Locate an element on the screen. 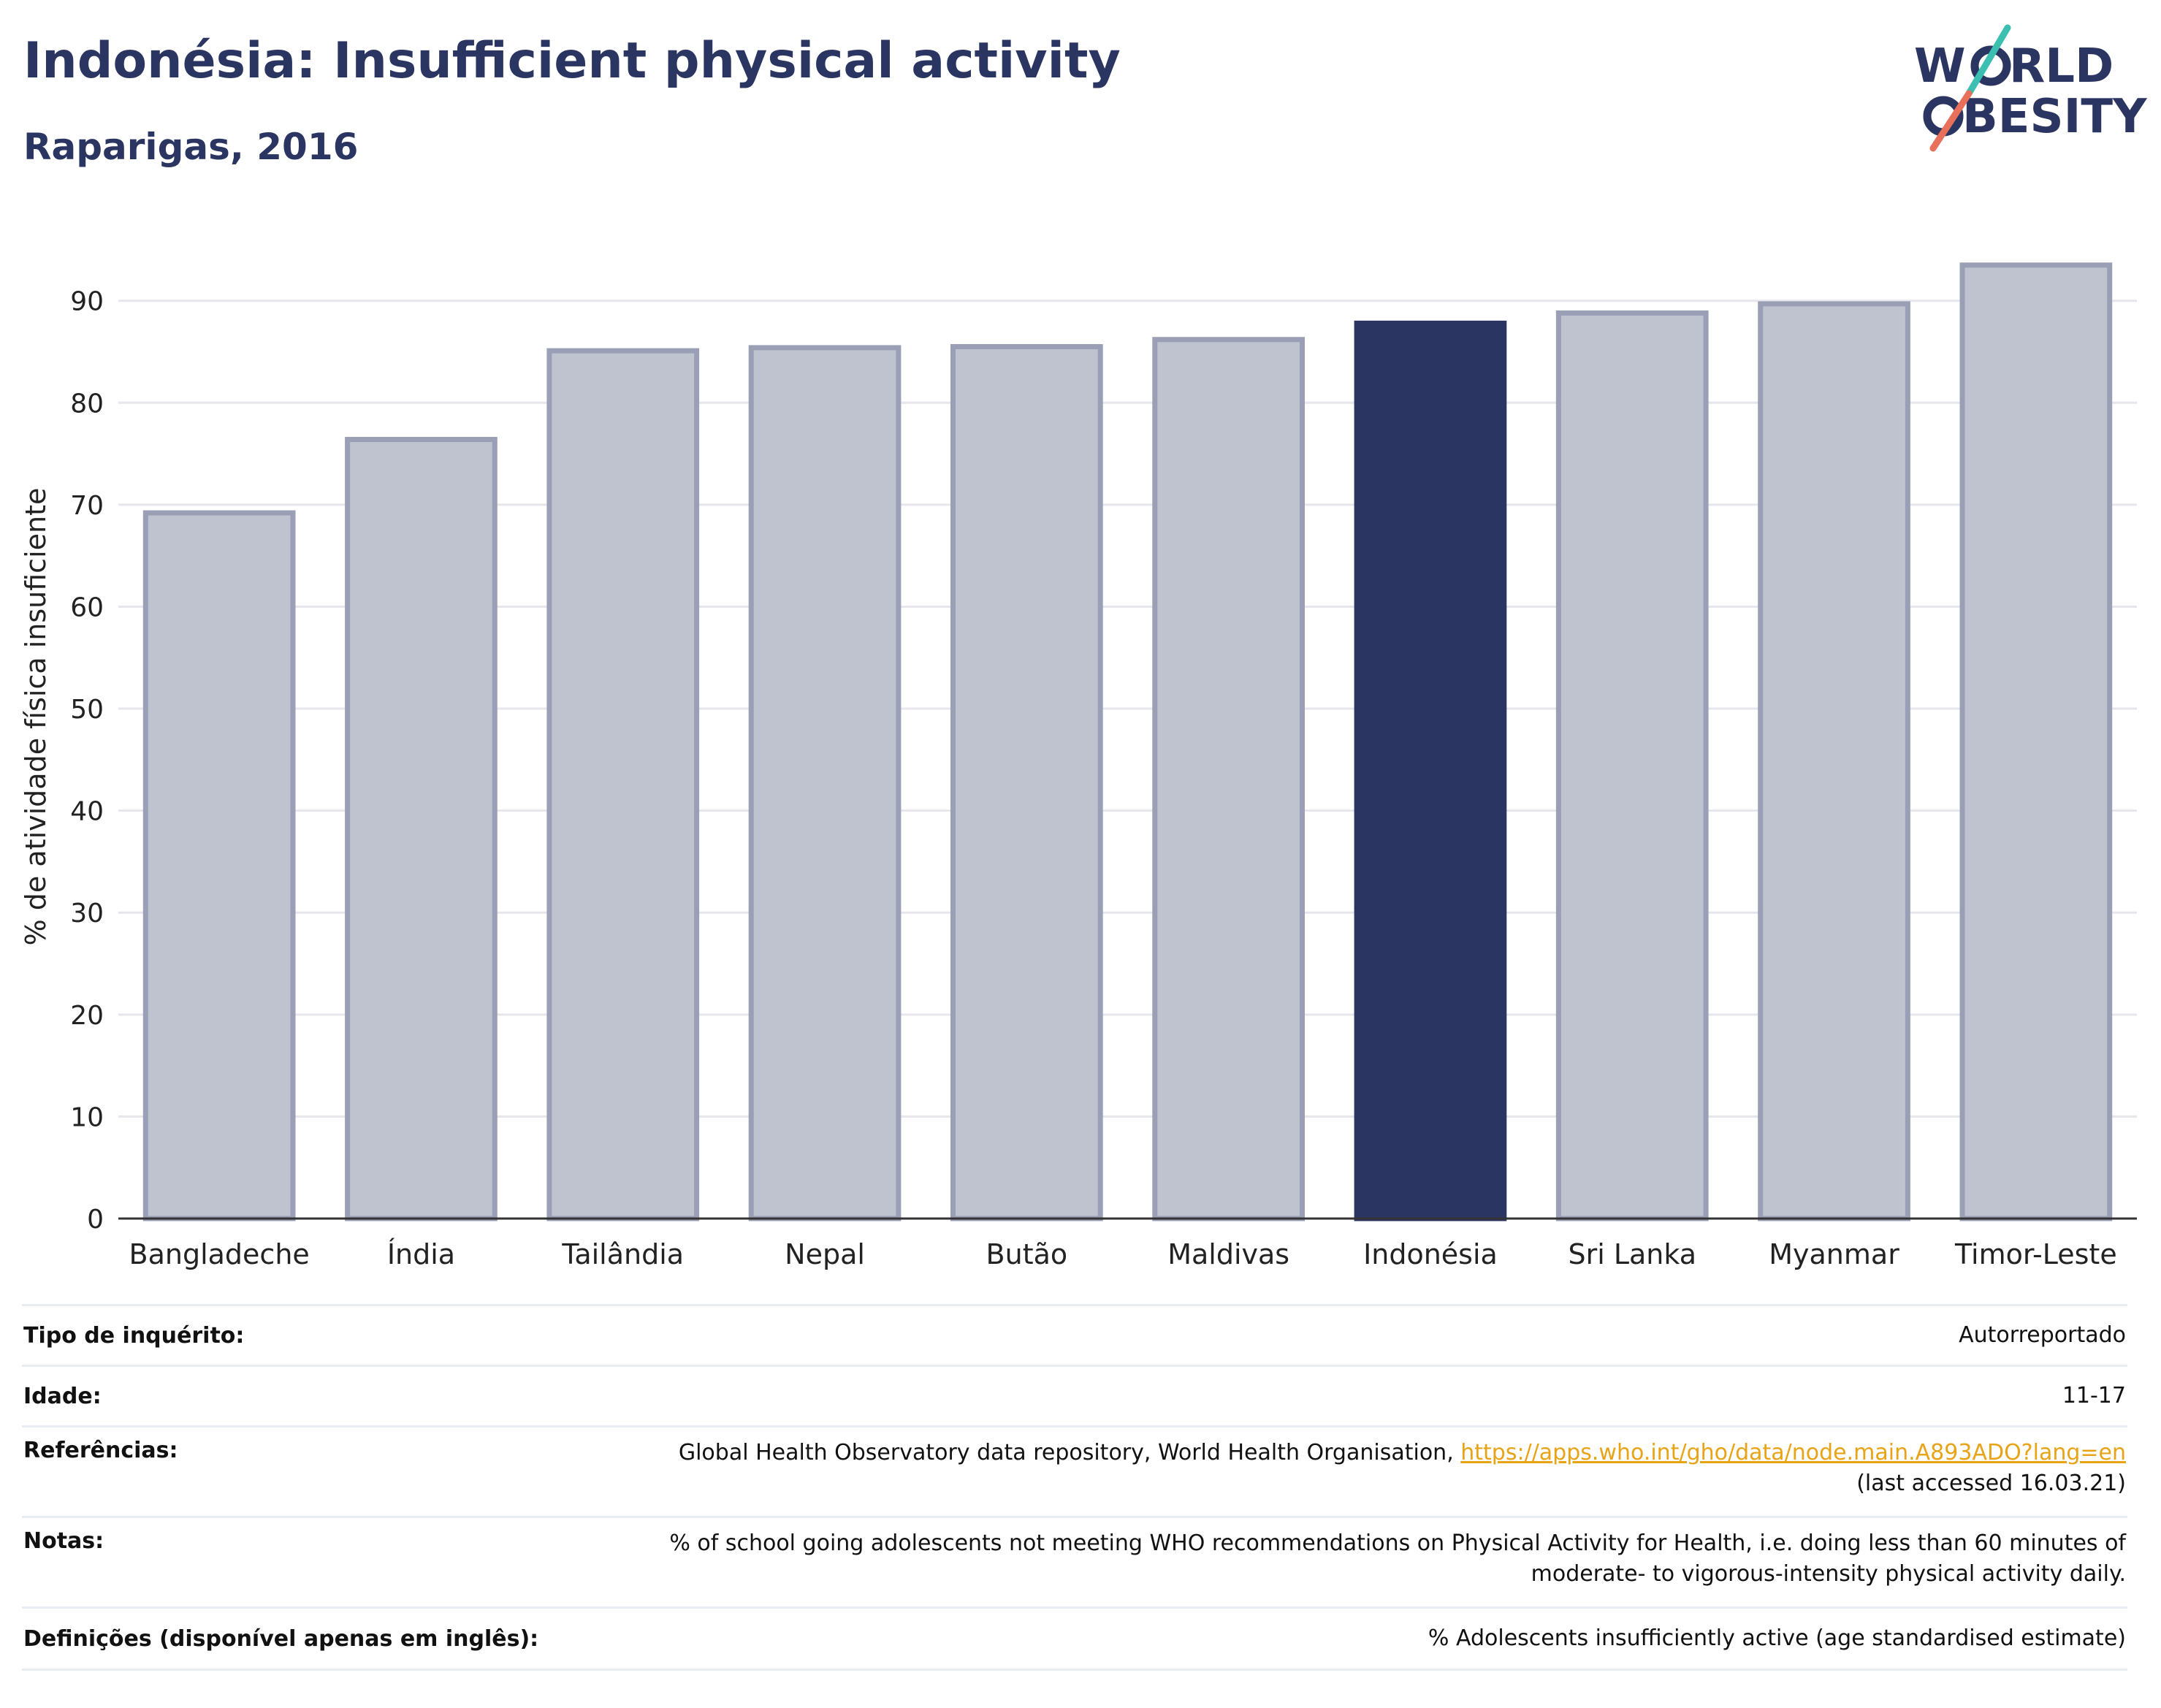 The height and width of the screenshot is (1708, 2161). y-axis-label: % de atividade física insuficiente is located at coordinates (36, 717).